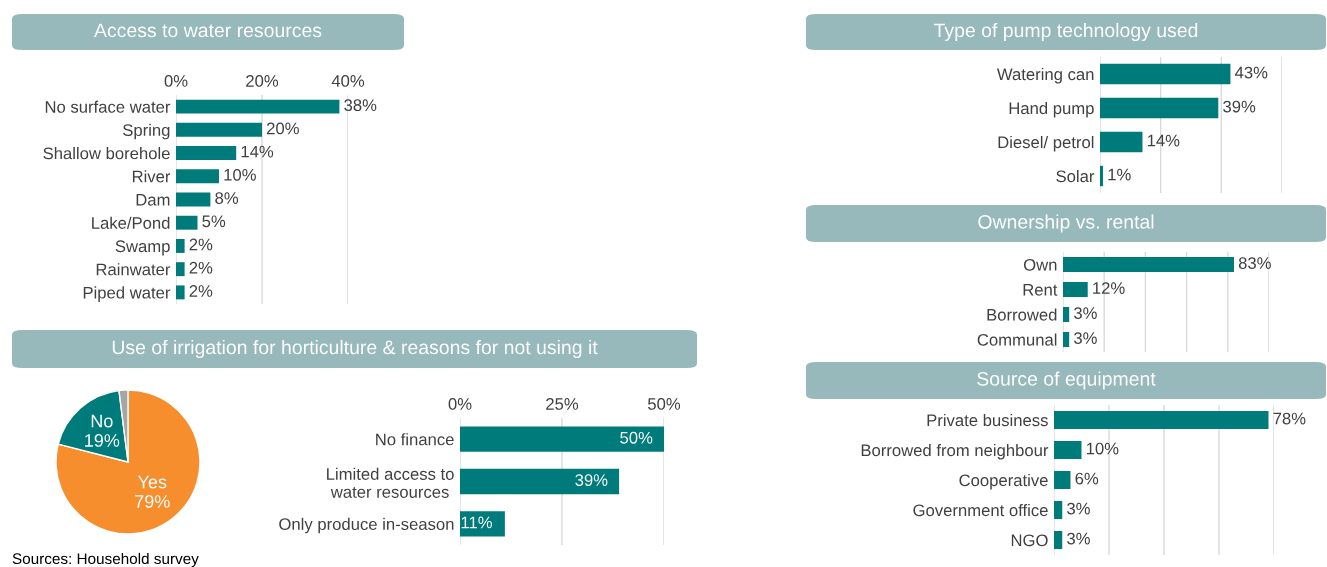 The width and height of the screenshot is (1327, 567). Describe the element at coordinates (1109, 288) in the screenshot. I see `data-label: 12%` at that location.